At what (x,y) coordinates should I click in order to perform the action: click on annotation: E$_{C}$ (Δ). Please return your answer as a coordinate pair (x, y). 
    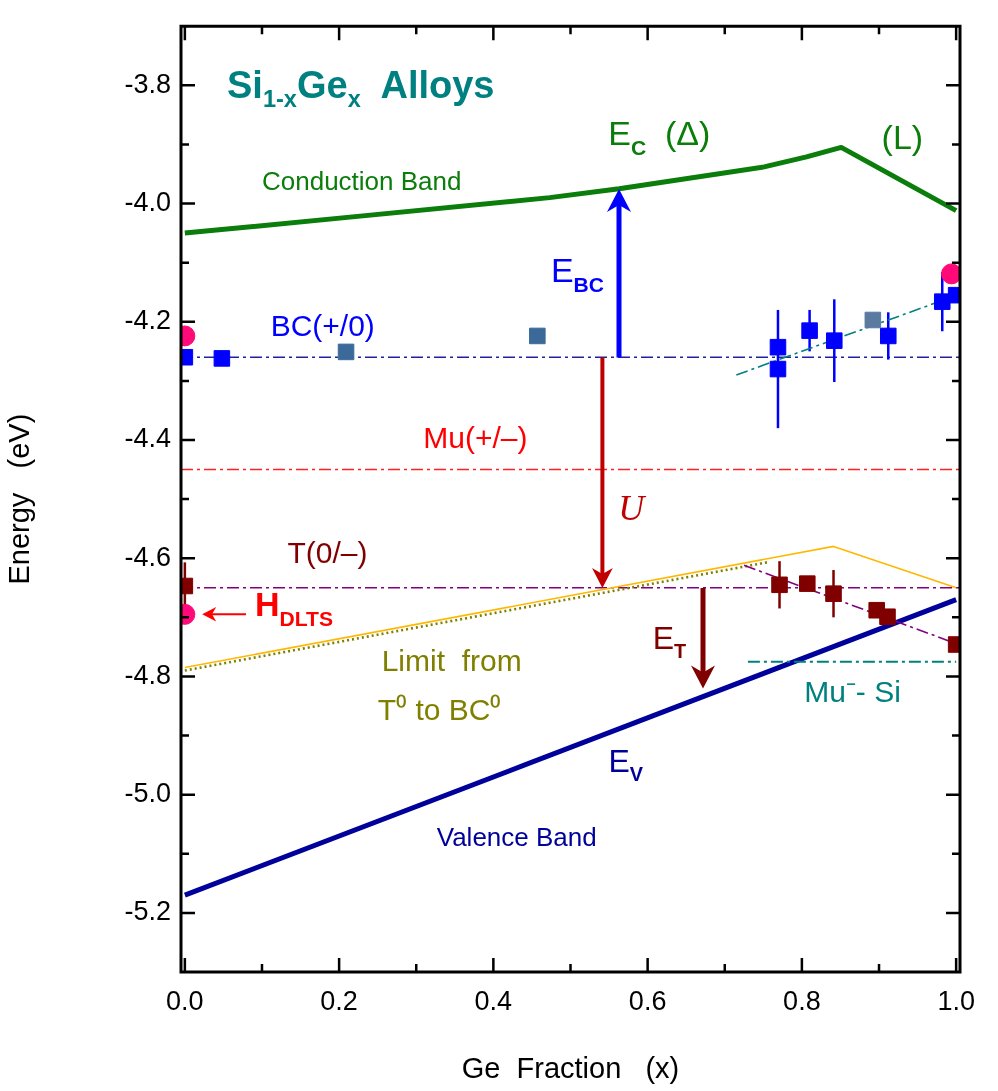
    Looking at the image, I should click on (659, 137).